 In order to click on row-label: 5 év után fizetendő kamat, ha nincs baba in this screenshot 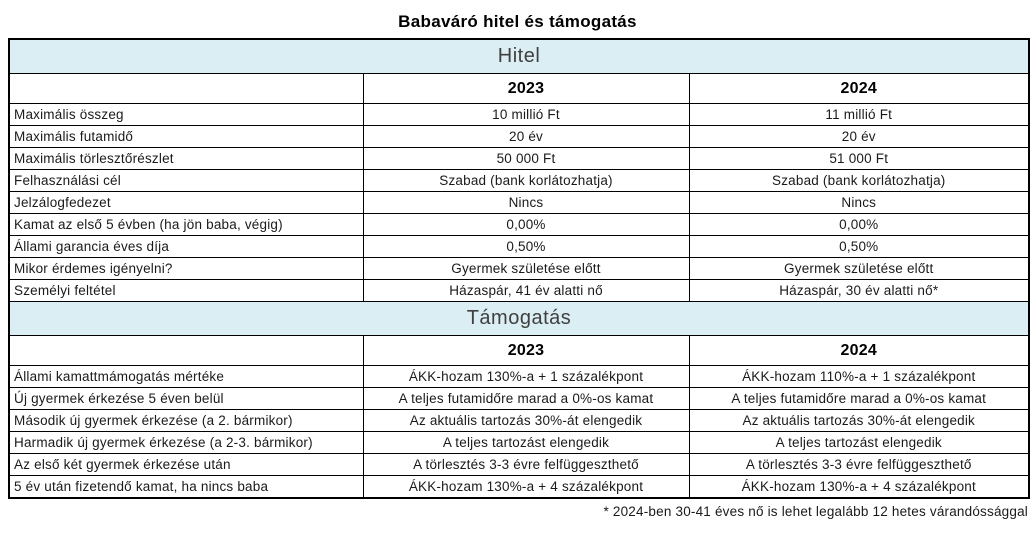, I will do `click(186, 487)`.